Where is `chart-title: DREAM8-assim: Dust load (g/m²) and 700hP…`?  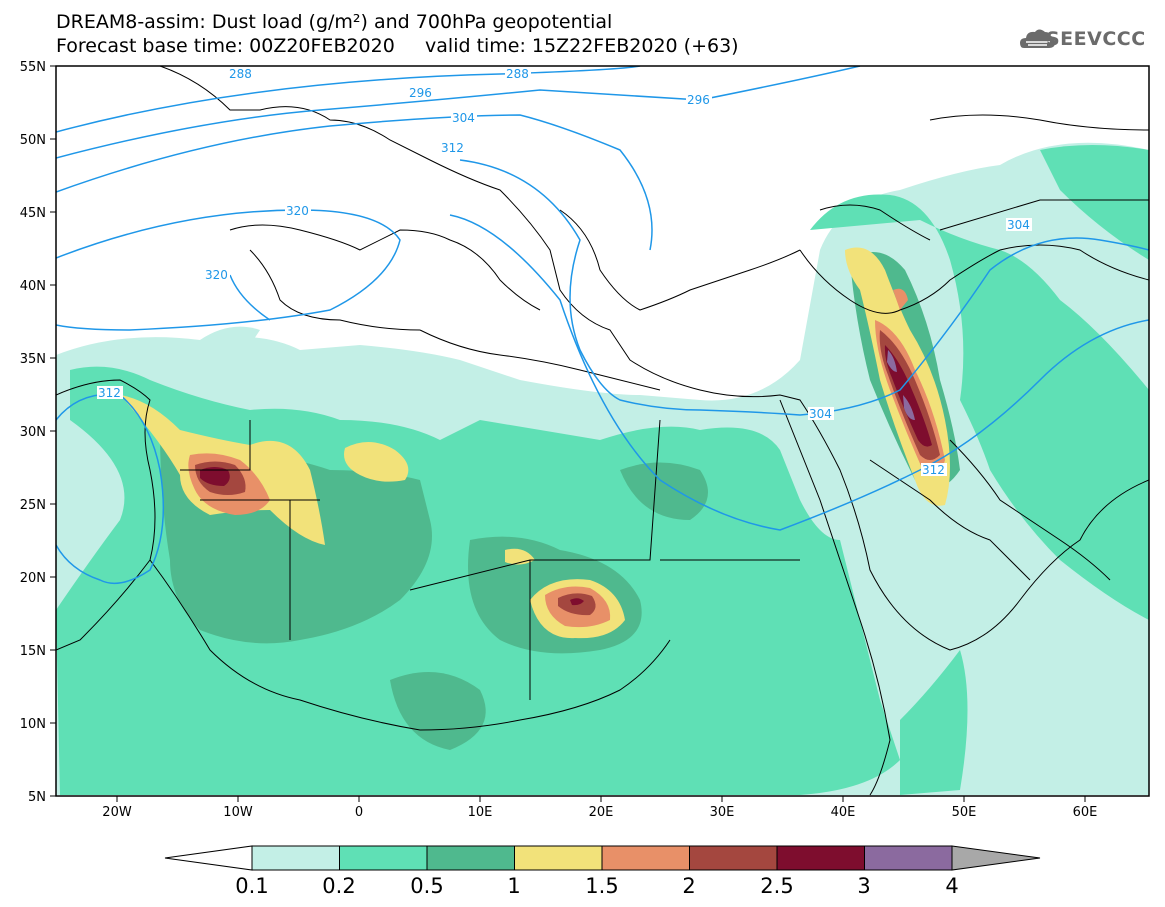 chart-title: DREAM8-assim: Dust load (g/m²) and 700hP… is located at coordinates (334, 22).